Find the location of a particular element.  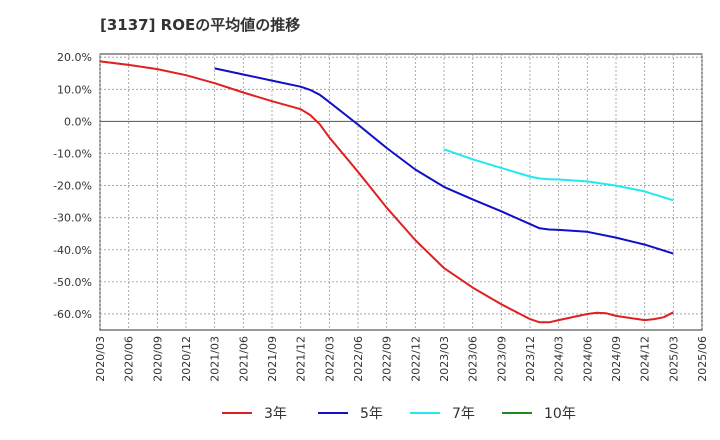

x-tick-label: 2020/12 is located at coordinates (186, 359).